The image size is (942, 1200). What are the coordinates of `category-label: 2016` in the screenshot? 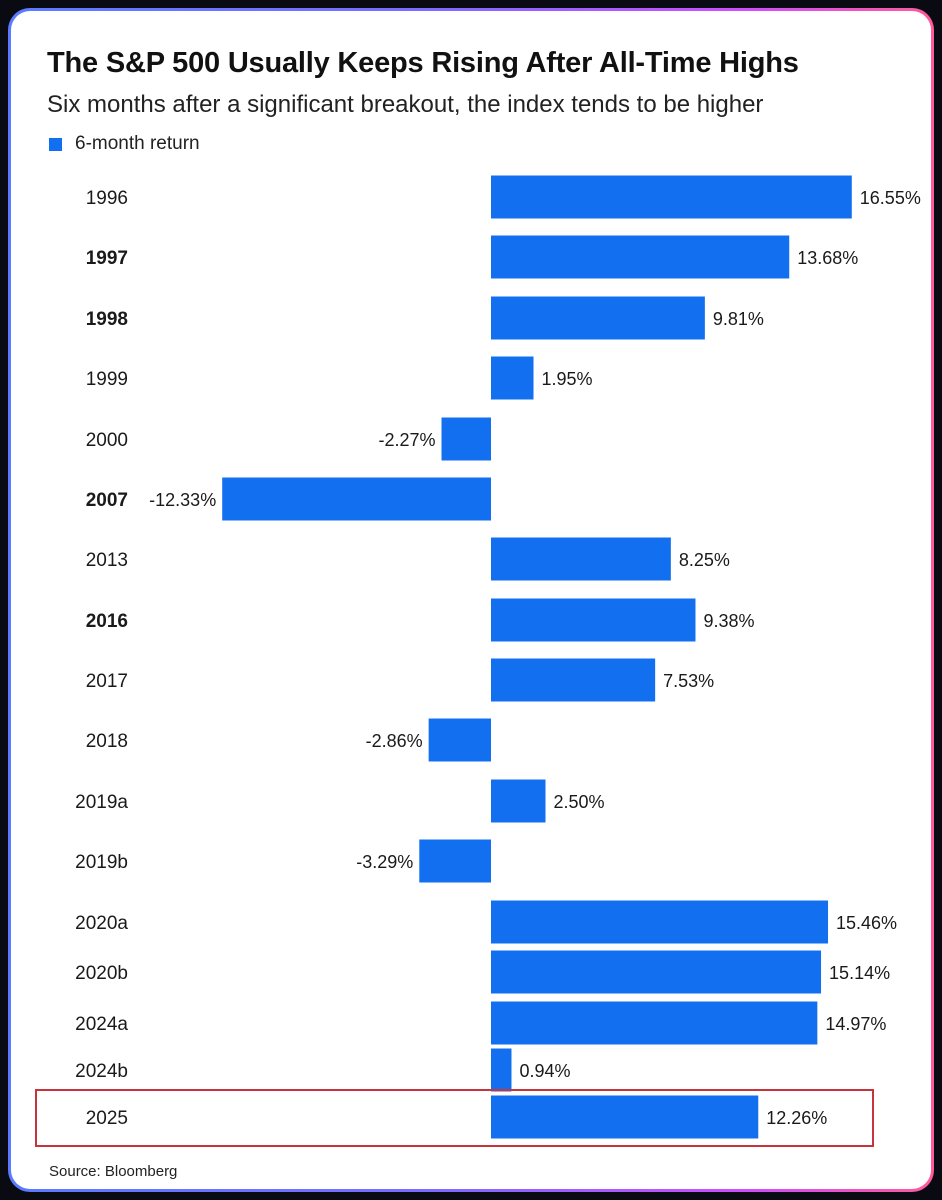 It's located at (107, 621).